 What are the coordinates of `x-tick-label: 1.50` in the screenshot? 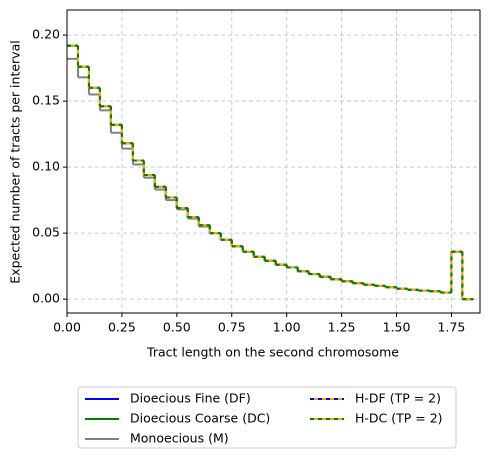 It's located at (397, 327).